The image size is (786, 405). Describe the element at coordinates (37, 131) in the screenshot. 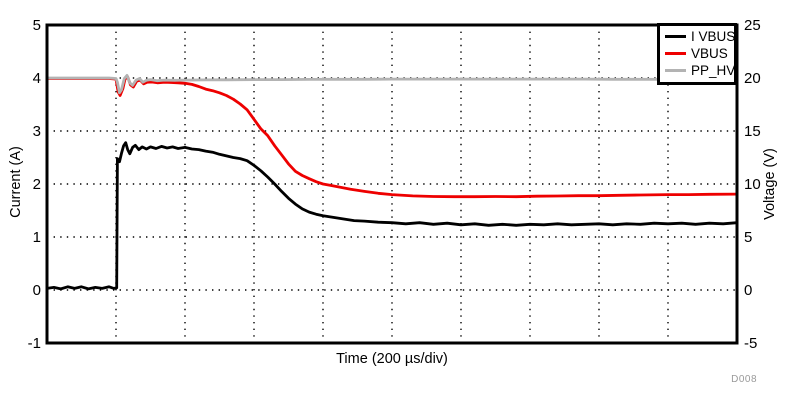

I see `left-axis-tick-label: 3` at that location.